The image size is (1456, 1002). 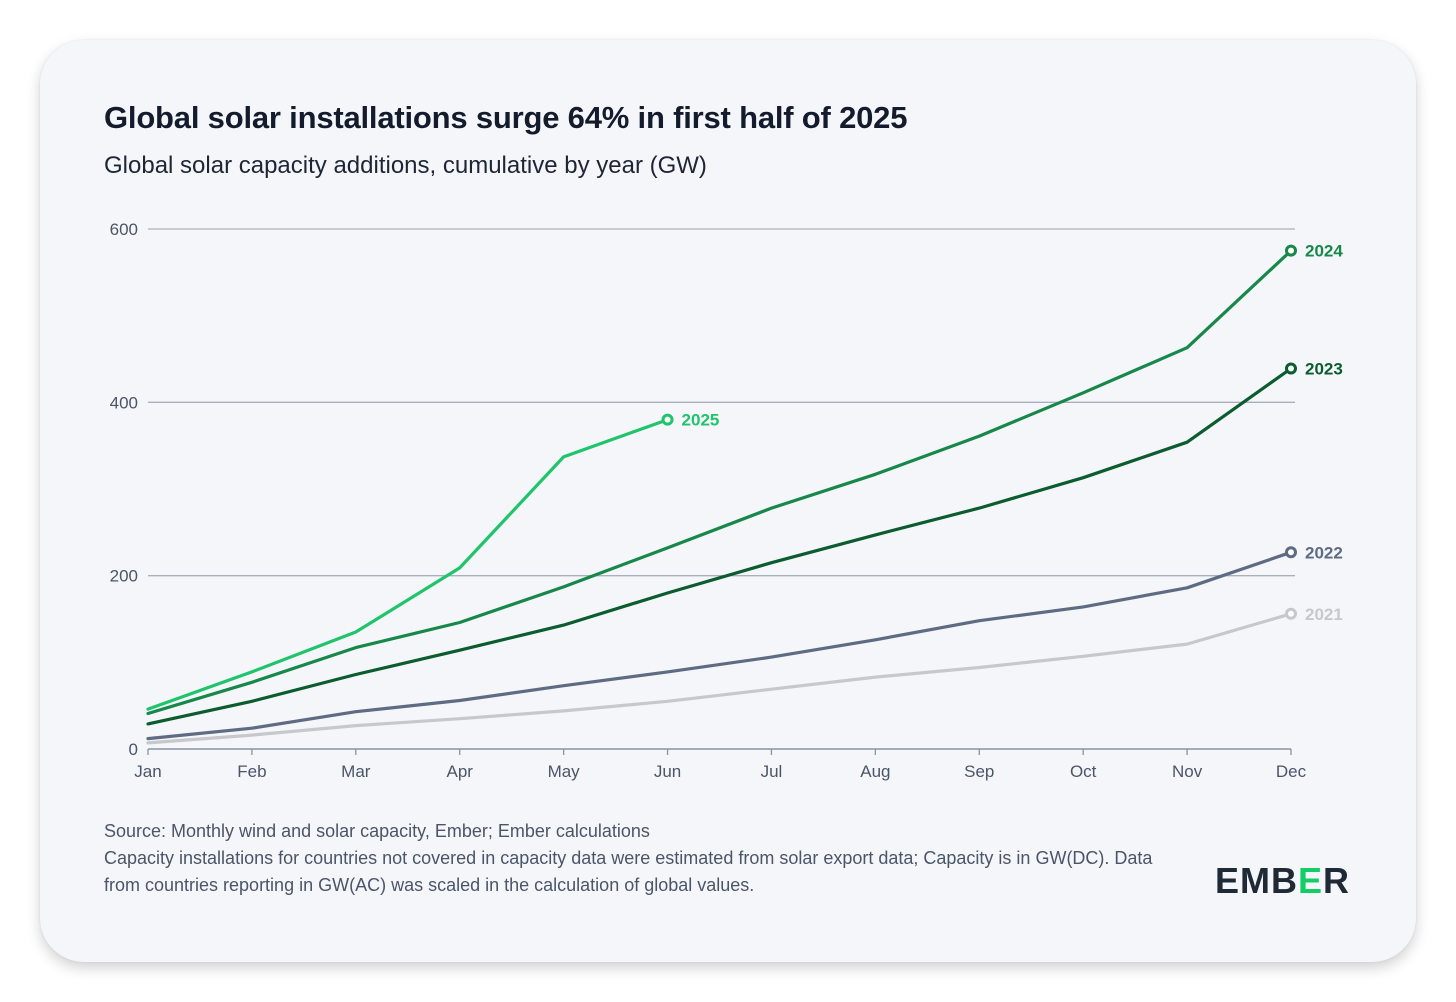 I want to click on logo-text-start: EMB, so click(x=1256, y=880).